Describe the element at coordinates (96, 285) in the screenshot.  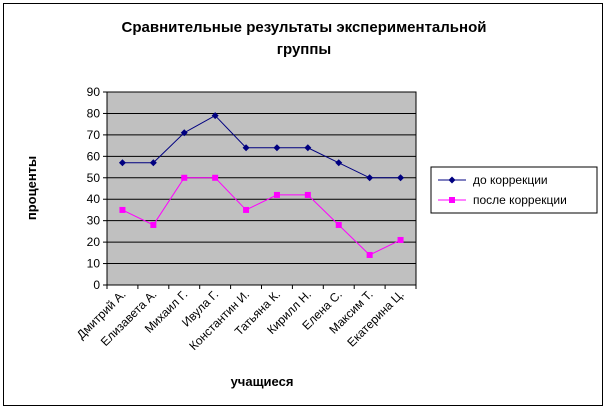
I see `y-tick-label: 0` at that location.